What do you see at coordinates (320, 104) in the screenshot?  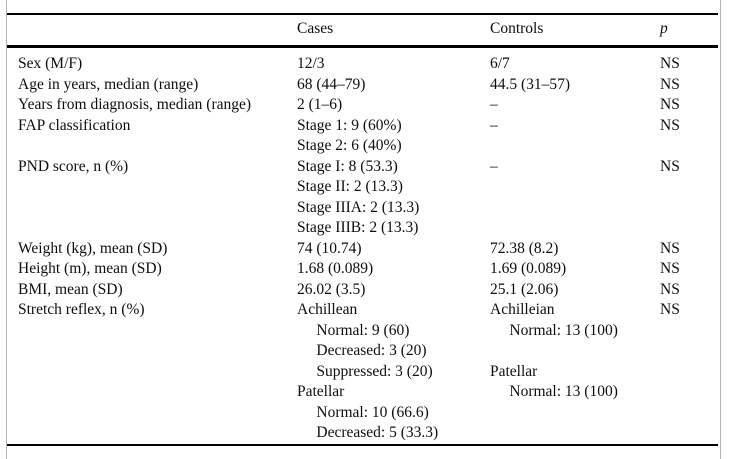 I see `cases-value: 2 (1–6)` at bounding box center [320, 104].